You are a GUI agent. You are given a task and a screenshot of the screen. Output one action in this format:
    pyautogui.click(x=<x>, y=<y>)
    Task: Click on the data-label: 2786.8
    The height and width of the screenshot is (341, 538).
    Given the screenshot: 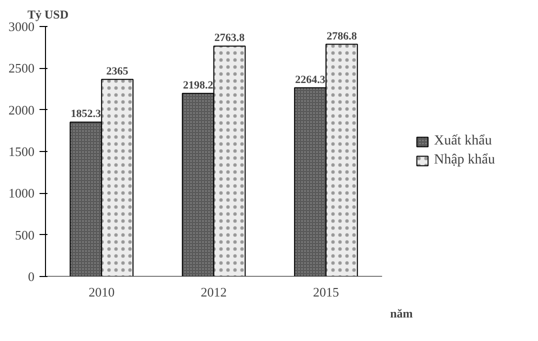 What is the action you would take?
    pyautogui.click(x=342, y=36)
    